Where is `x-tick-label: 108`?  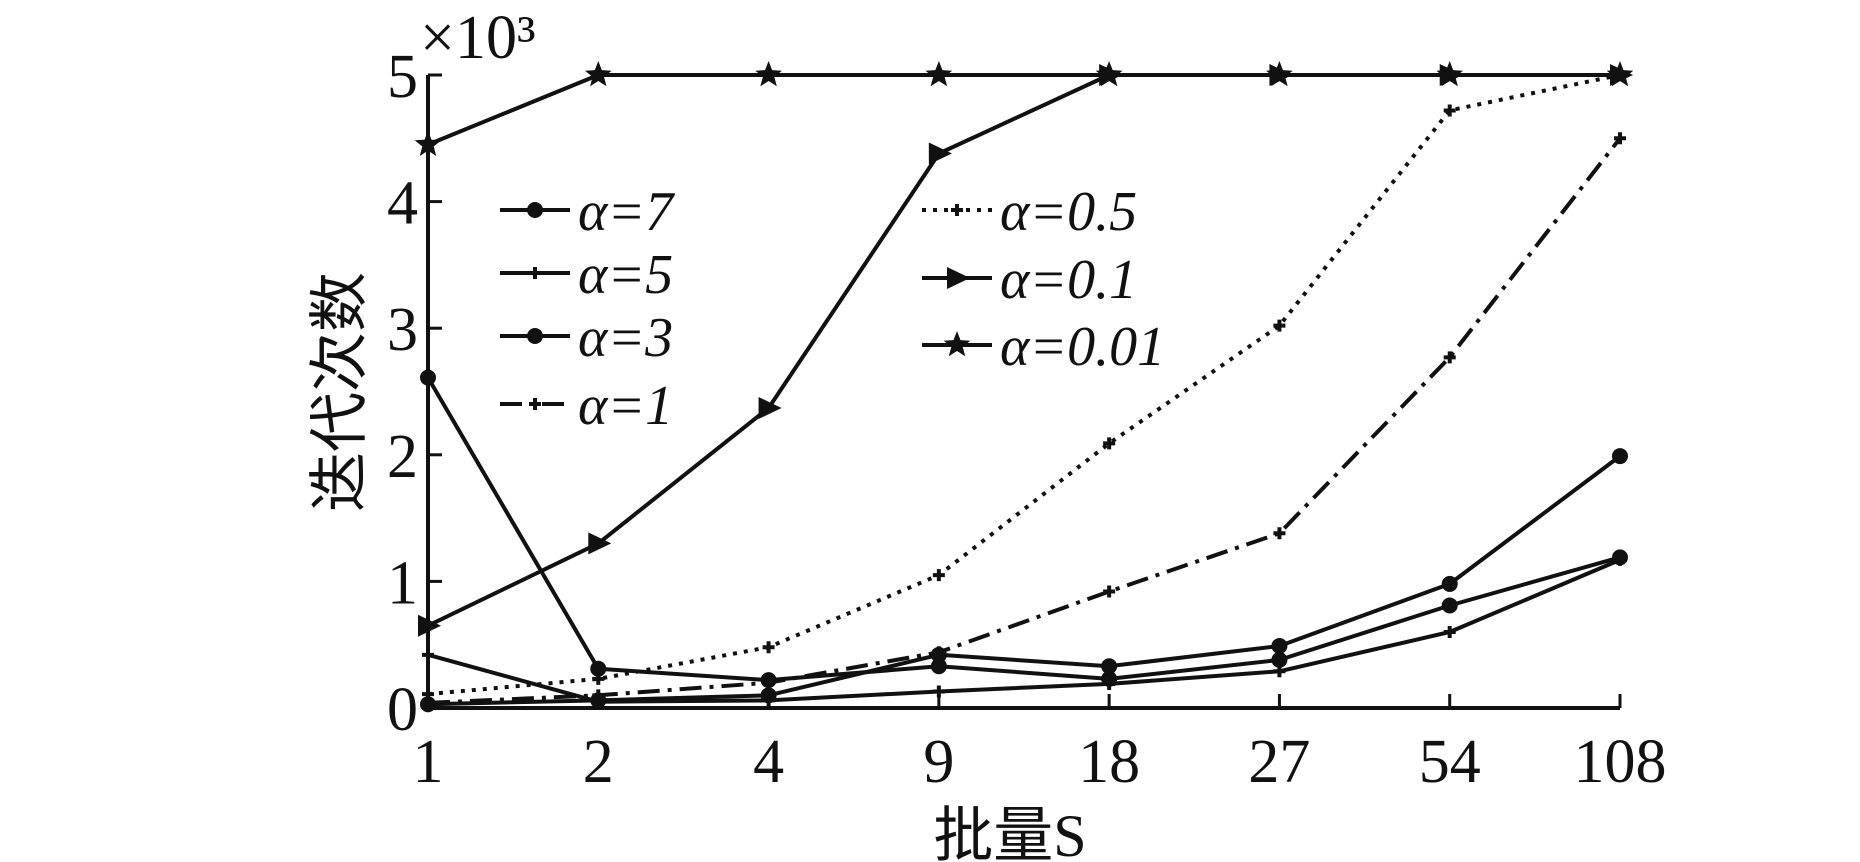
x-tick-label: 108 is located at coordinates (1620, 762).